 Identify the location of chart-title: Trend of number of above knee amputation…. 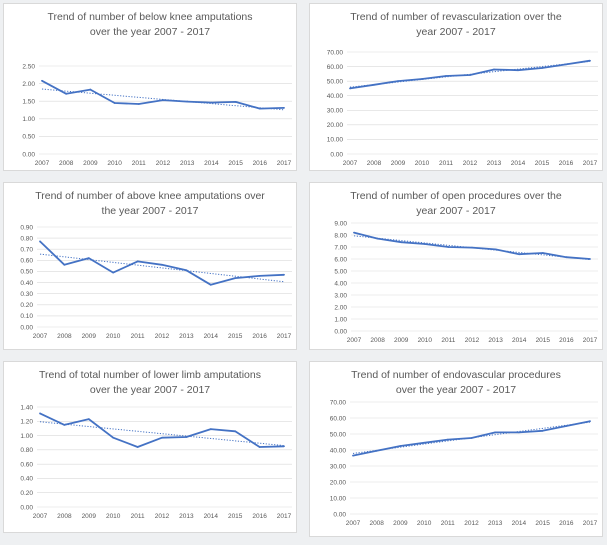
(150, 203).